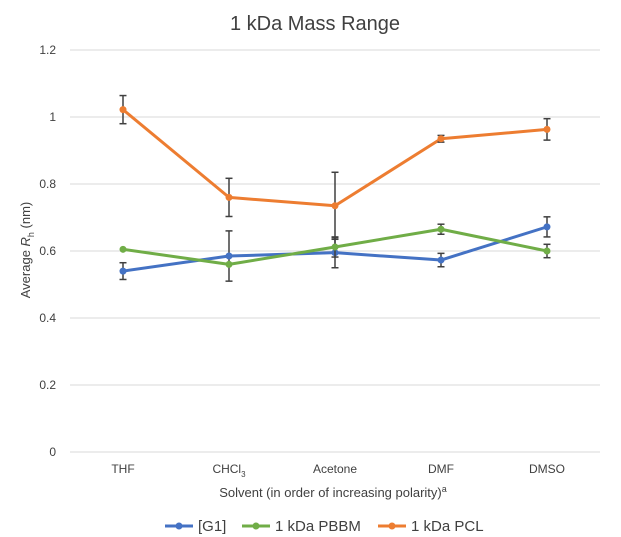 Image resolution: width=621 pixels, height=537 pixels. Describe the element at coordinates (447, 526) in the screenshot. I see `legend-label: 1 kDa PCL` at that location.